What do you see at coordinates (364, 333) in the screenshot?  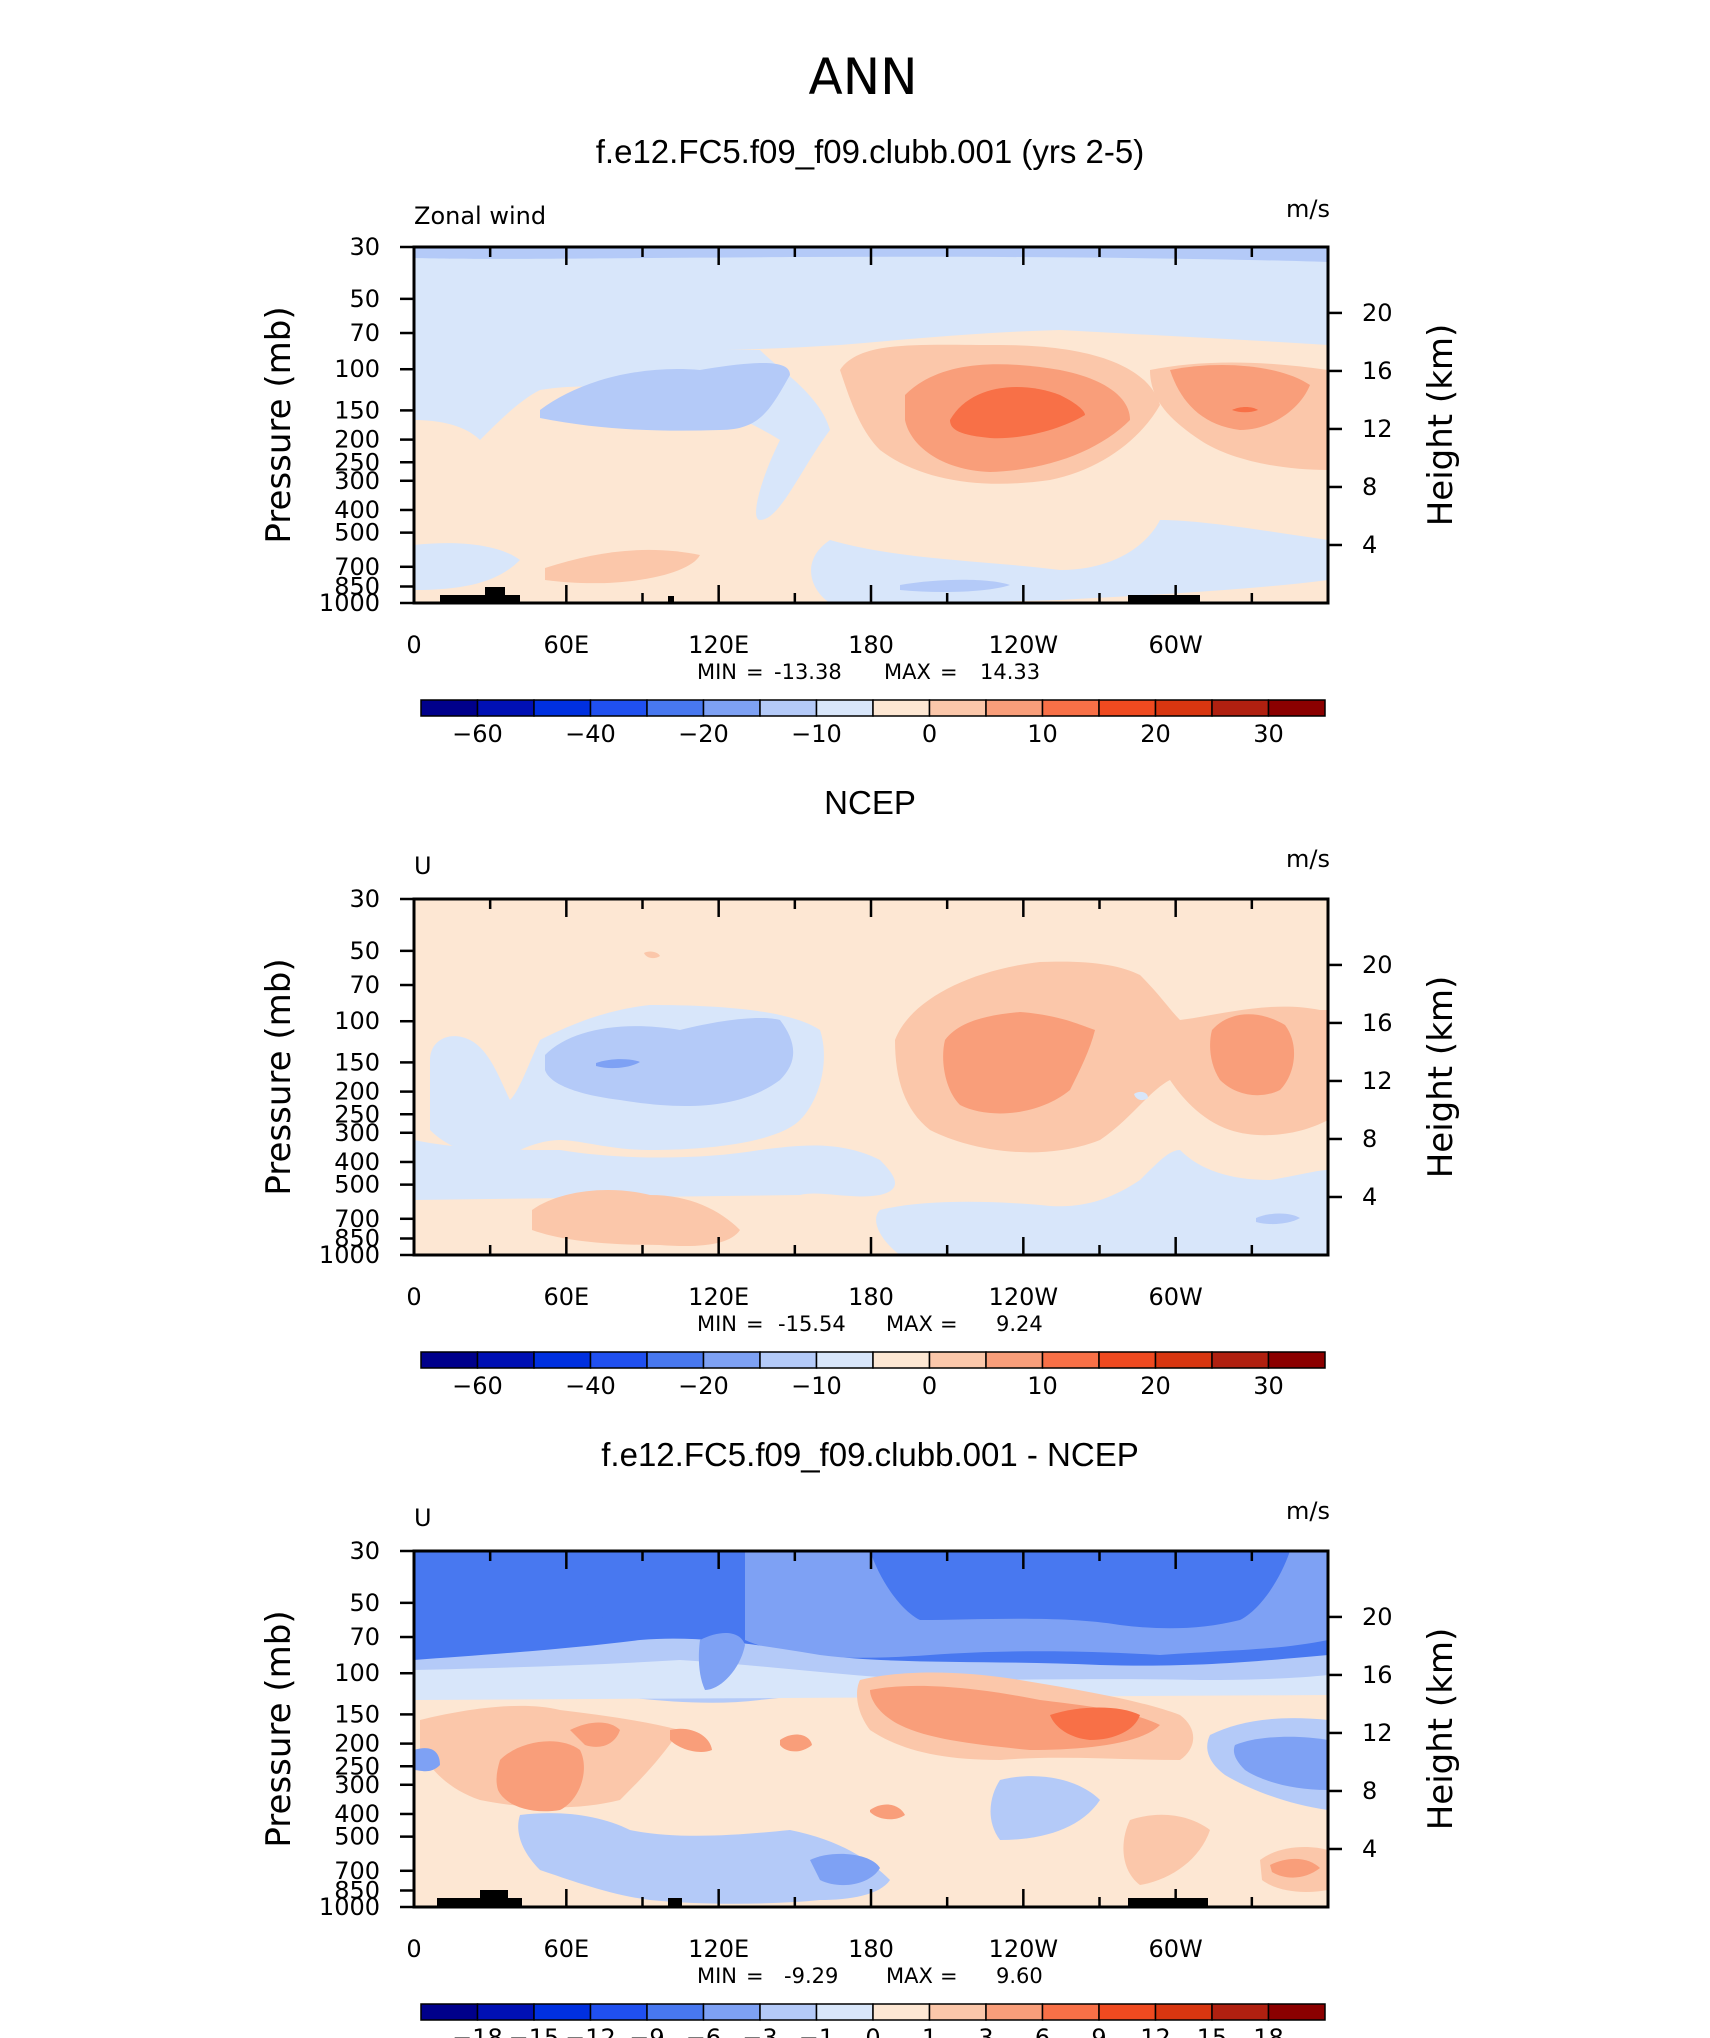 I see `y-tick-label: 70` at bounding box center [364, 333].